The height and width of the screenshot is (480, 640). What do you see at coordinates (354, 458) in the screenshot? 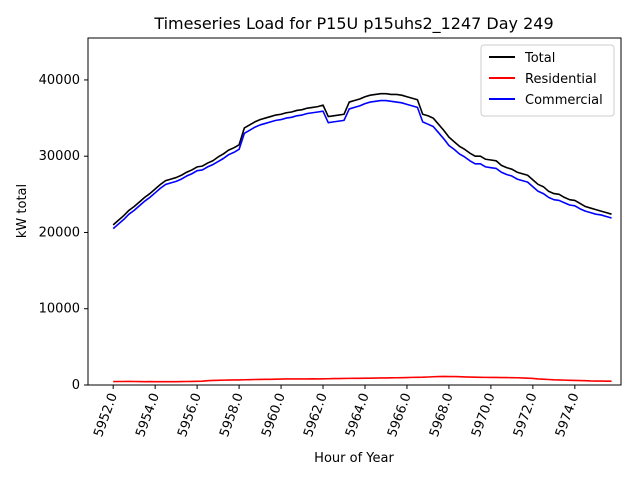
I see `x-axis-label: Hour of Year` at bounding box center [354, 458].